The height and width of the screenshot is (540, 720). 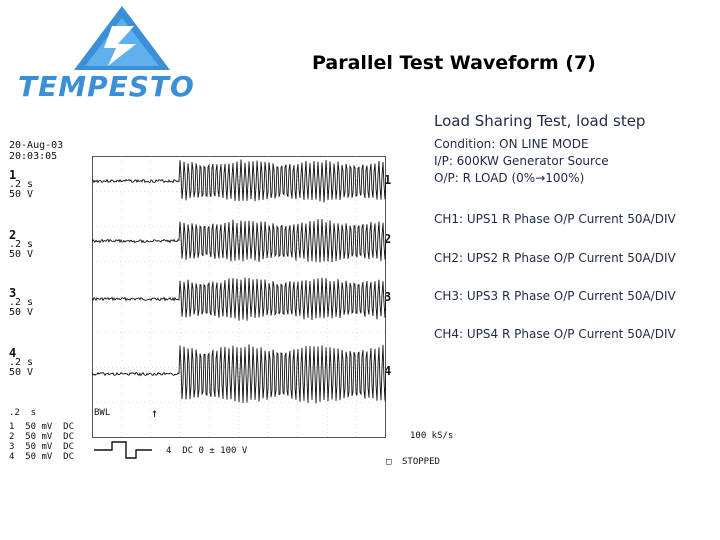 I want to click on slide-title: Parallel Test Waveform (7), so click(x=454, y=63).